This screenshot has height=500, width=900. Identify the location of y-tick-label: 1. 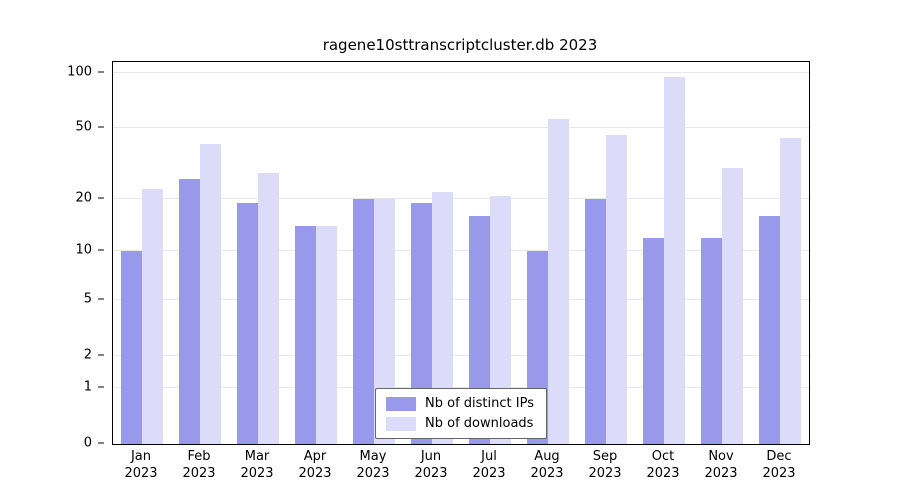
(87, 387).